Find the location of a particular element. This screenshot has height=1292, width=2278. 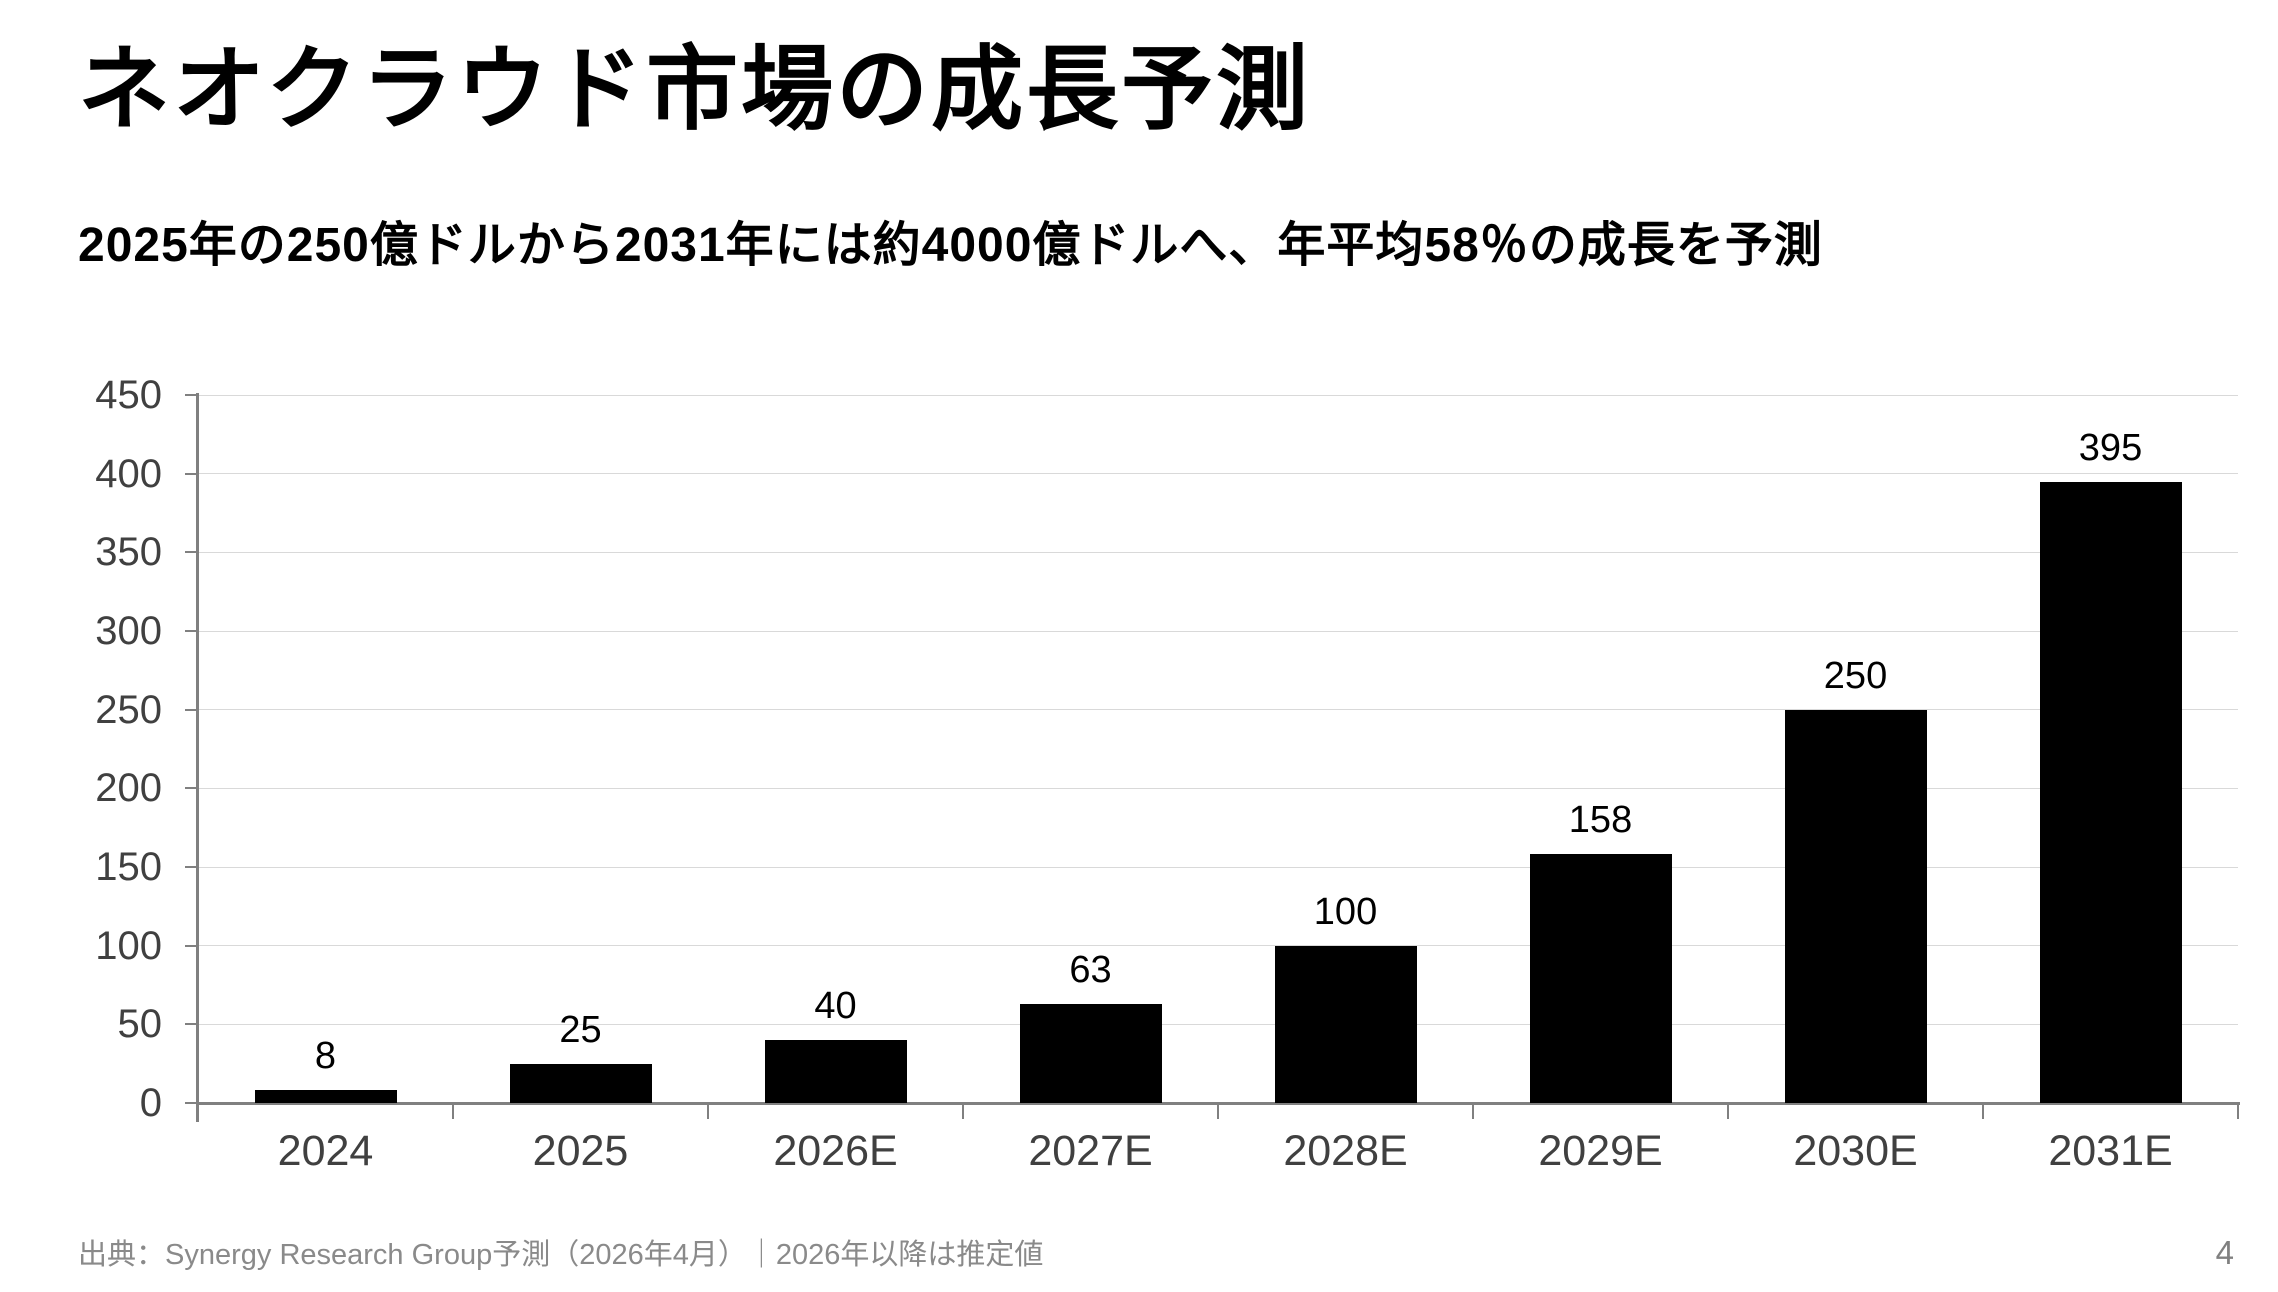

bar-value-label: 158 is located at coordinates (1600, 820).